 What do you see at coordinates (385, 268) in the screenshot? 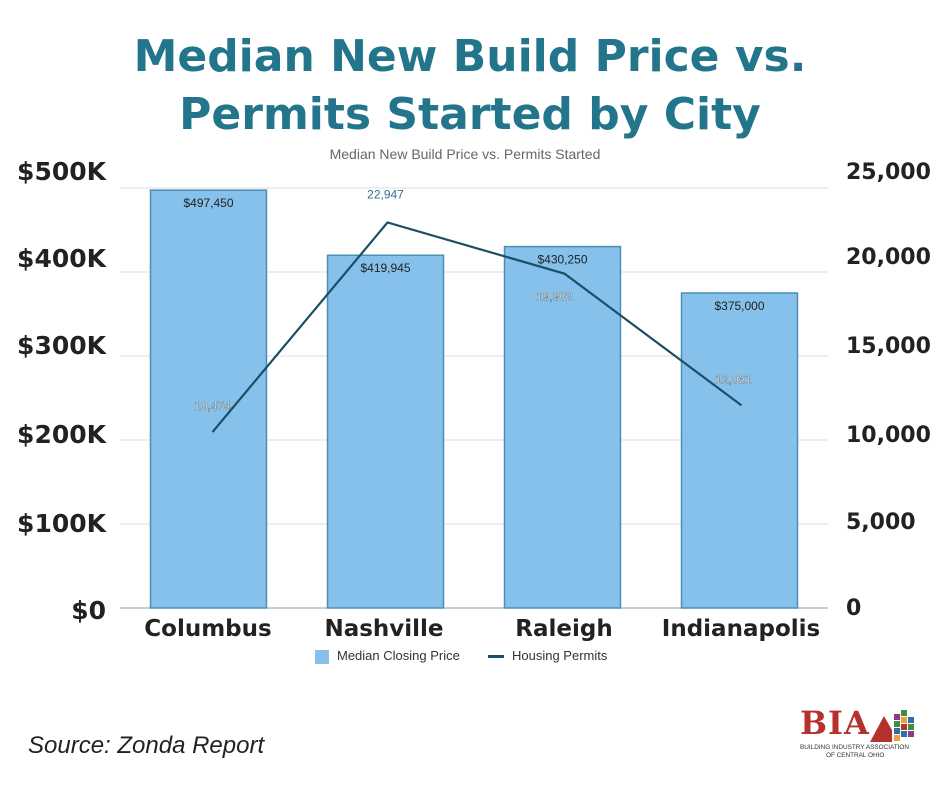
I see `bar-data-label: $419,945` at bounding box center [385, 268].